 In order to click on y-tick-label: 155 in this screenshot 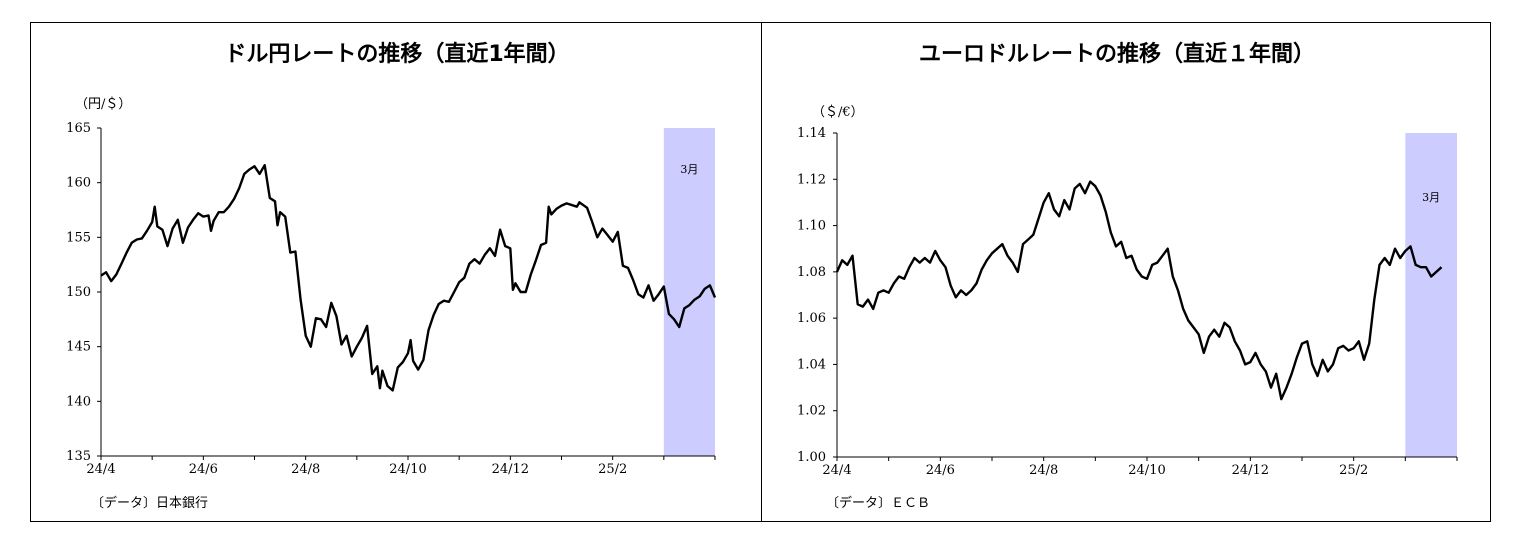, I will do `click(78, 237)`.